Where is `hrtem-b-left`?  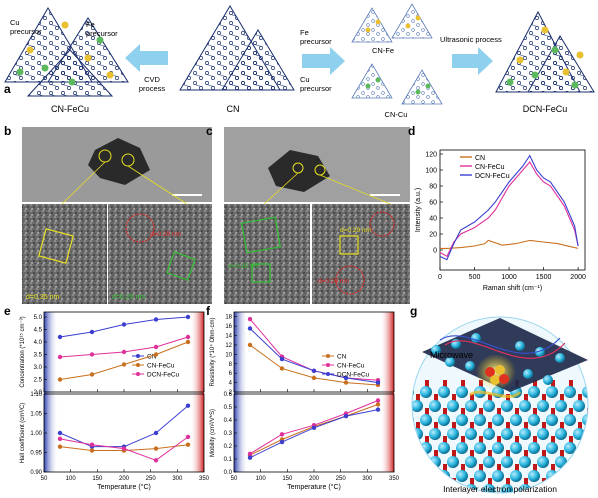 hrtem-b-left is located at coordinates (64, 254).